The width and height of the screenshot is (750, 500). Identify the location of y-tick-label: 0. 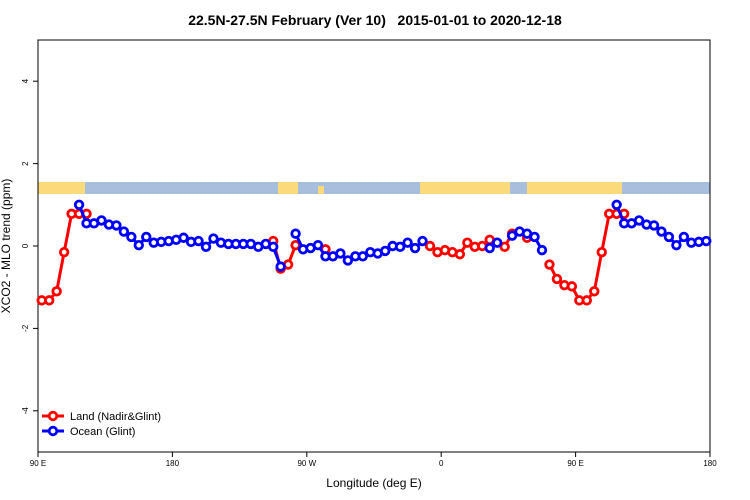
(25, 245).